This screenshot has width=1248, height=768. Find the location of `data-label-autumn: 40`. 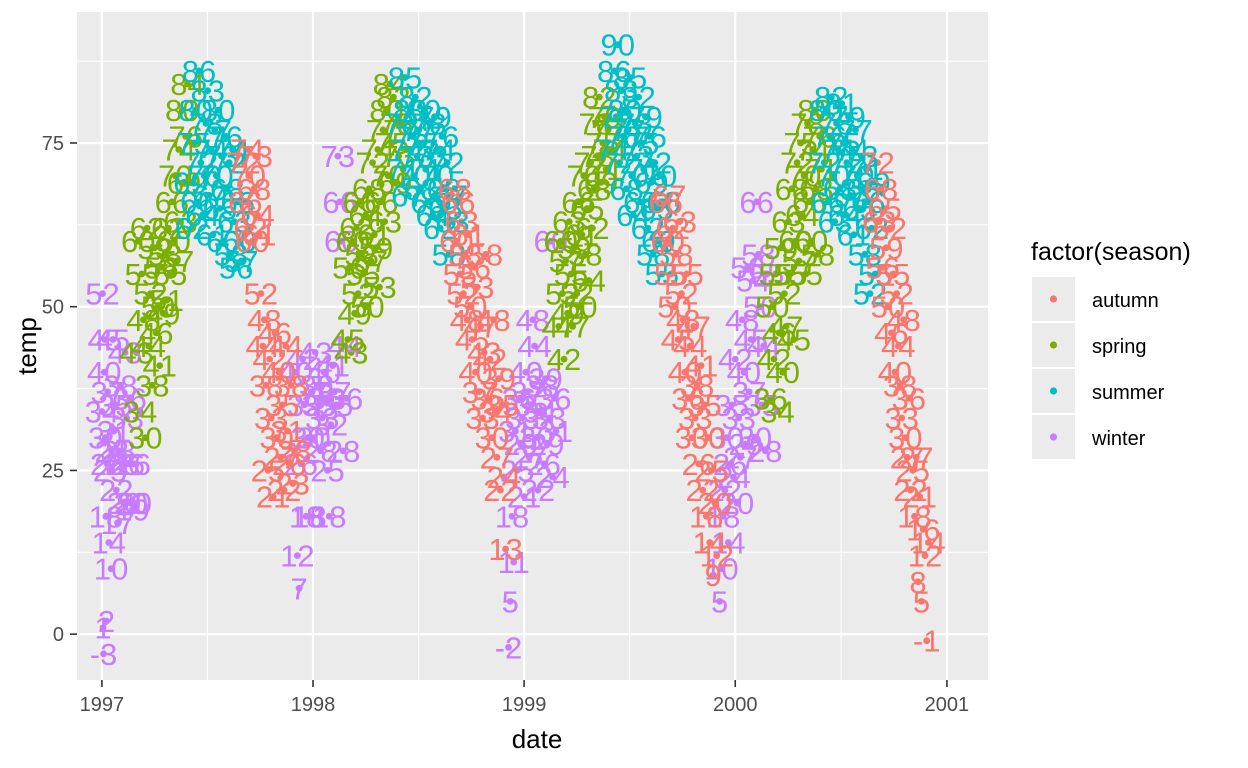

data-label-autumn: 40 is located at coordinates (685, 372).